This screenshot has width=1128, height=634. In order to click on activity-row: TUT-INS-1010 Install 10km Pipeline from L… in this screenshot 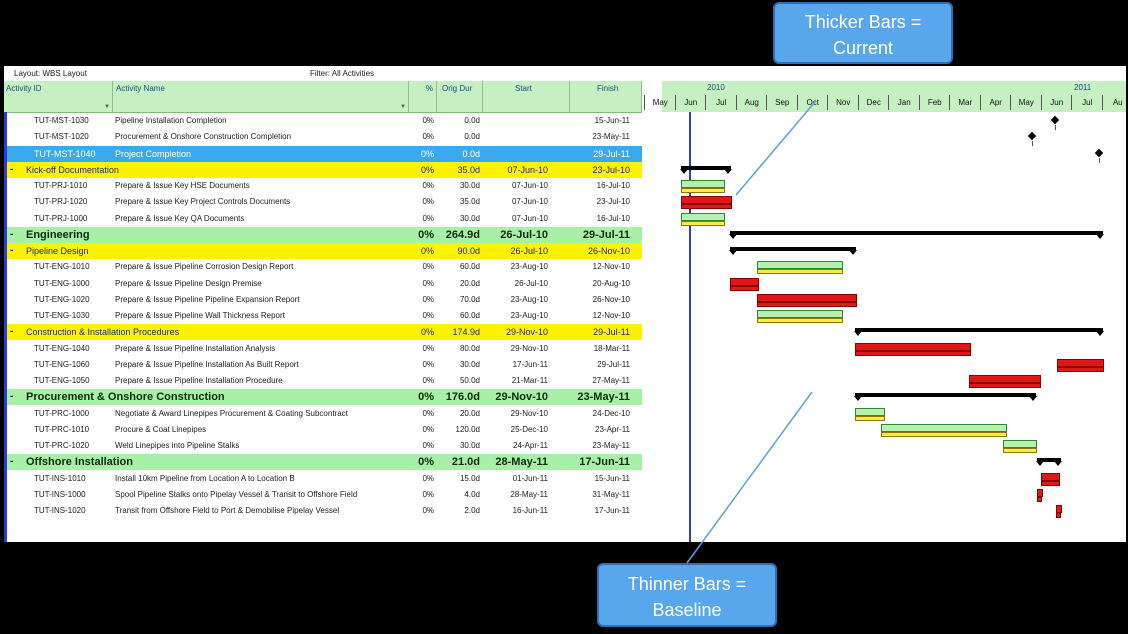, I will do `click(323, 479)`.